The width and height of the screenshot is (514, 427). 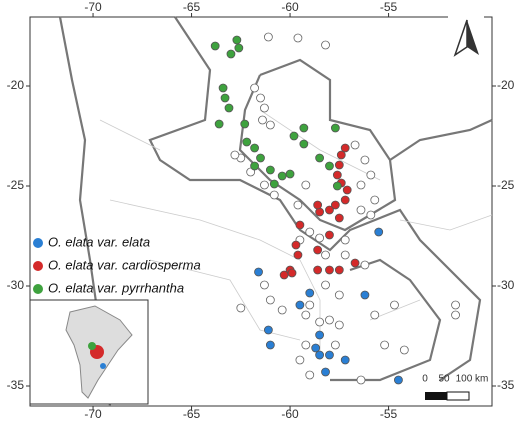 What do you see at coordinates (93, 414) in the screenshot?
I see `x-tick-label: -70` at bounding box center [93, 414].